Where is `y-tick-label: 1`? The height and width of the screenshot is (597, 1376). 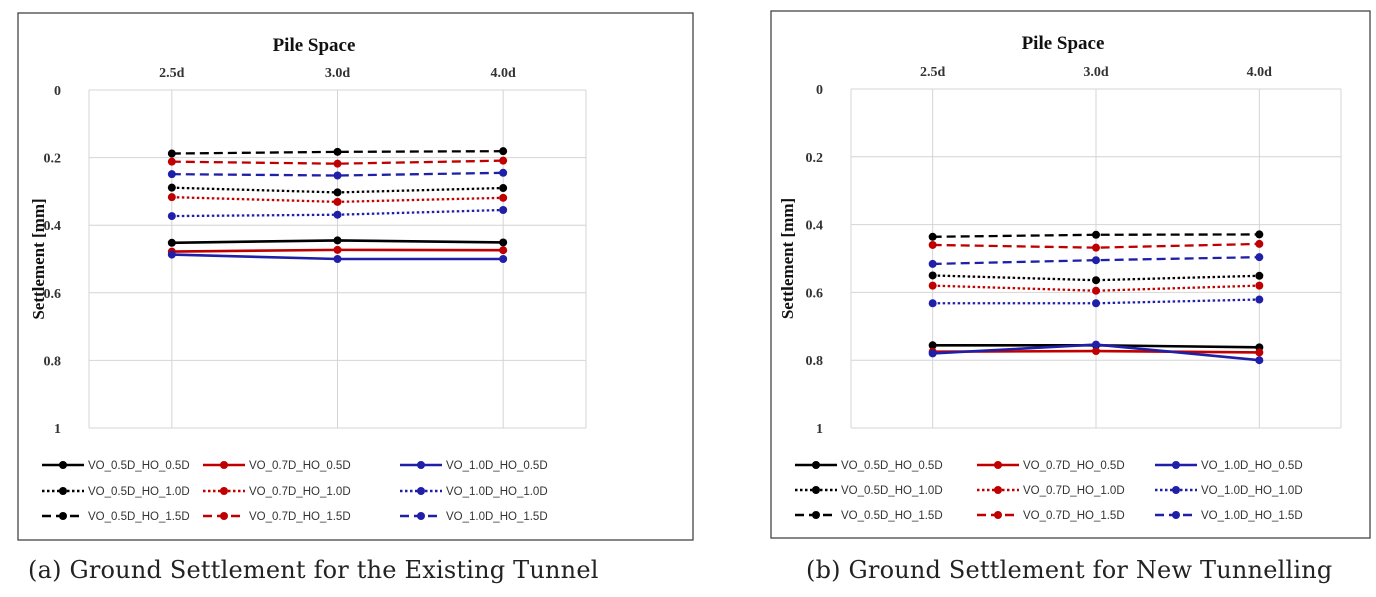
y-tick-label: 1 is located at coordinates (57, 429).